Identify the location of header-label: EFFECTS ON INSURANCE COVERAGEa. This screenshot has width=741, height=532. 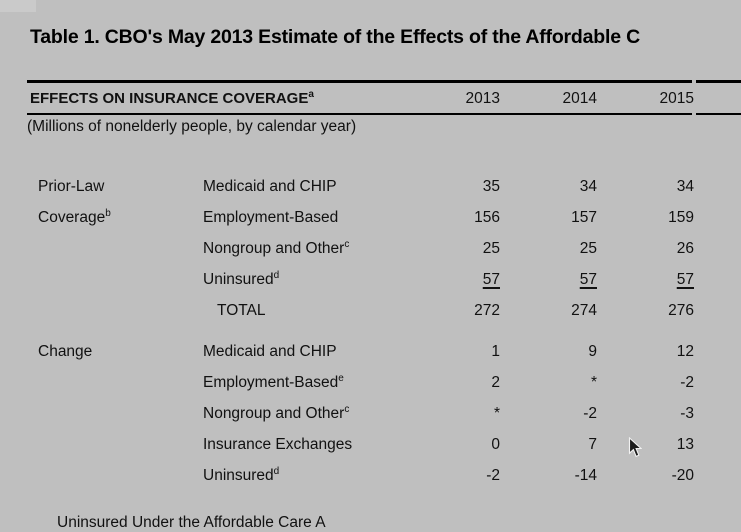
(223, 99).